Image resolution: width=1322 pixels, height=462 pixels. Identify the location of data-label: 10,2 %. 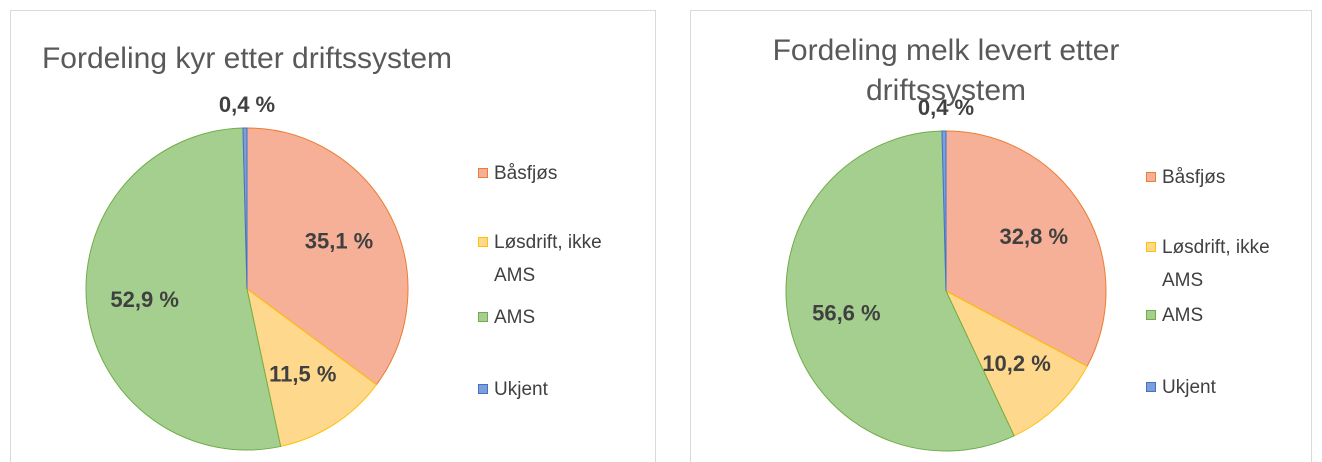
(1016, 363).